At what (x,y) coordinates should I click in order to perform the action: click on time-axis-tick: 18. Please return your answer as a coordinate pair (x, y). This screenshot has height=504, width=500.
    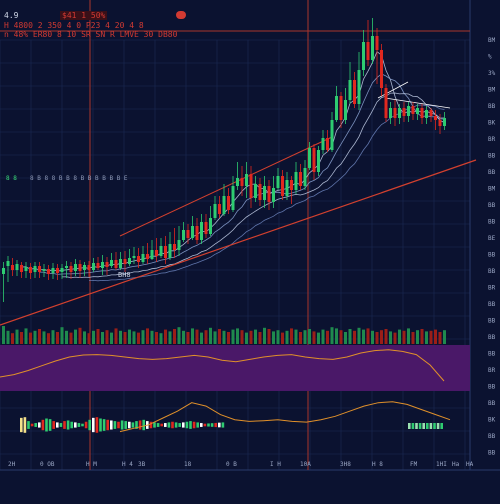
    Looking at the image, I should click on (188, 464).